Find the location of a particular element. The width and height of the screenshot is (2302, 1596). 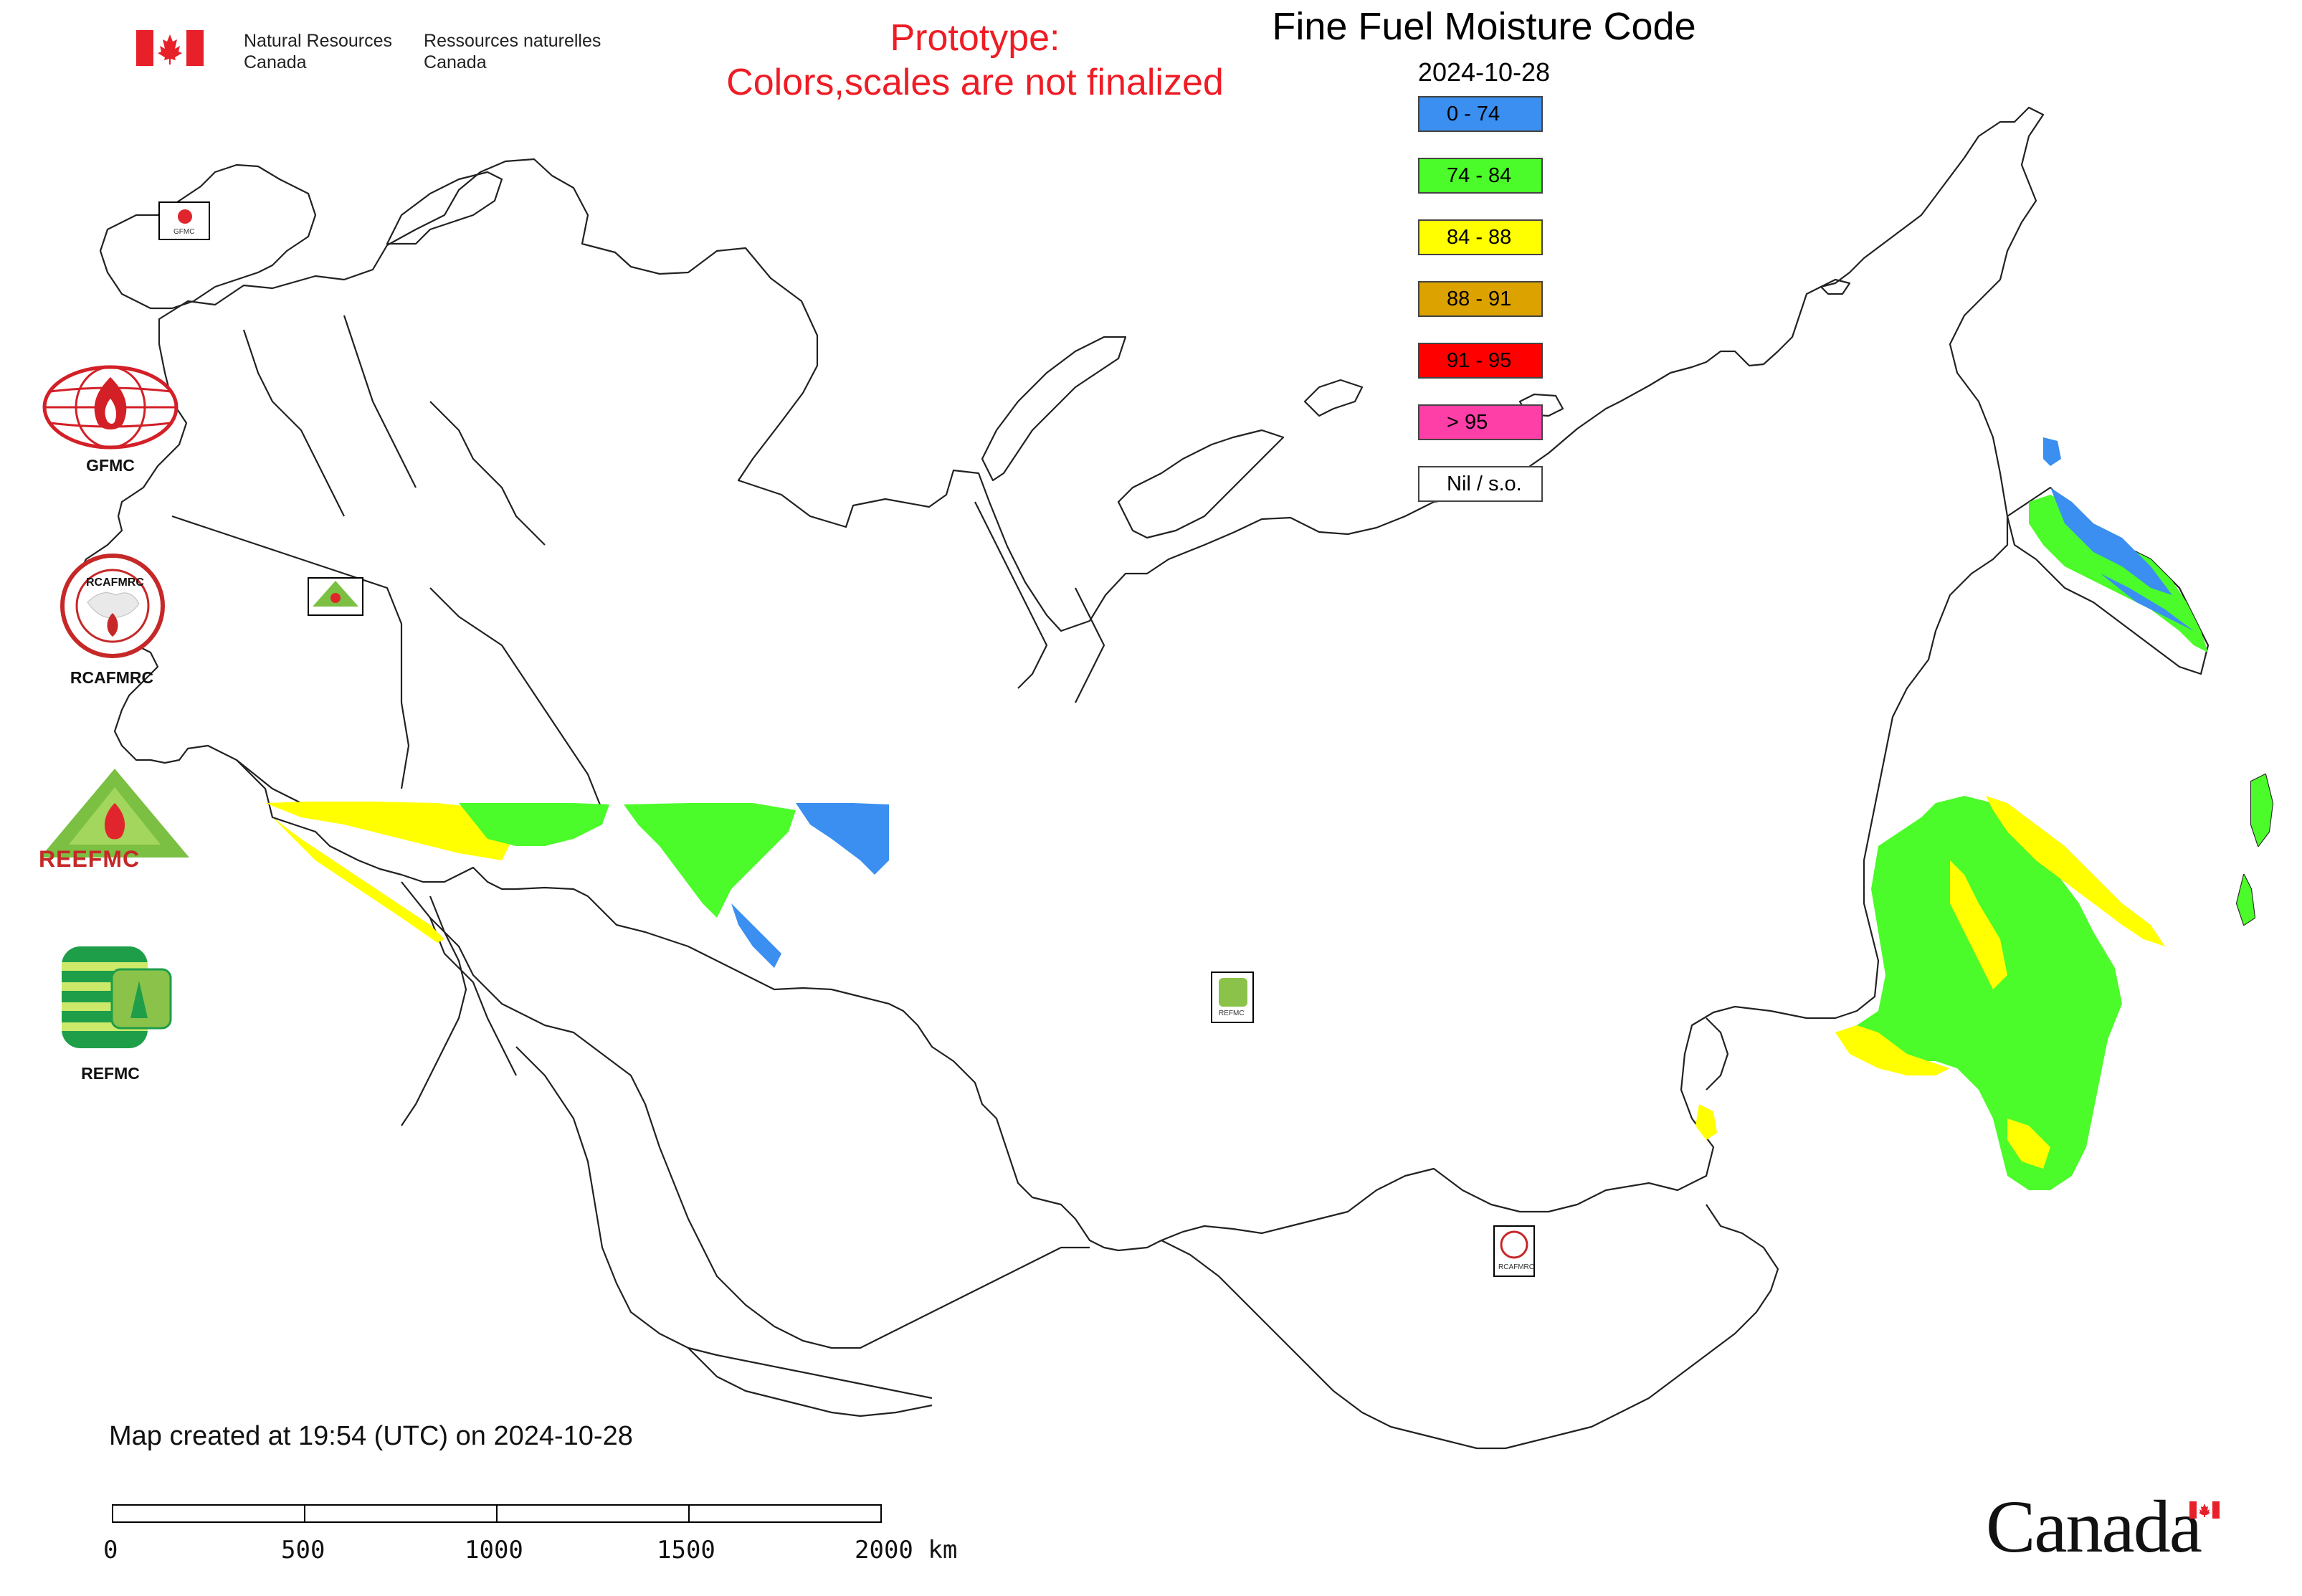

okhotsk-coast-yellow is located at coordinates (2075, 871).